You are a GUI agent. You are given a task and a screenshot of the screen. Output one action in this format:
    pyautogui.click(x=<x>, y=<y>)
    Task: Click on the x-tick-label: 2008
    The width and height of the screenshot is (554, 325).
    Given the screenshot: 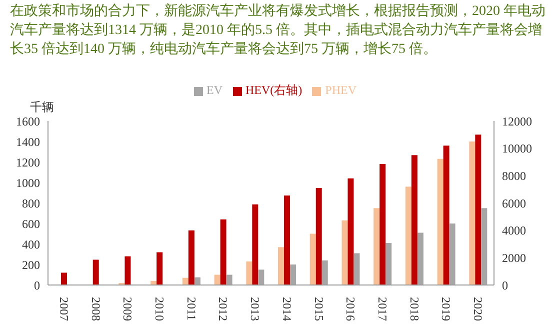 What is the action you would take?
    pyautogui.click(x=95, y=309)
    